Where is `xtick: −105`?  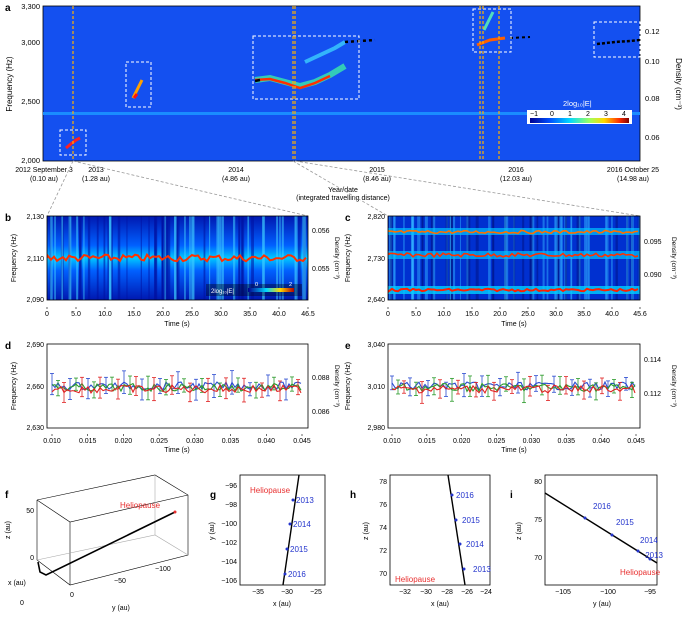 xtick: −105 is located at coordinates (563, 592).